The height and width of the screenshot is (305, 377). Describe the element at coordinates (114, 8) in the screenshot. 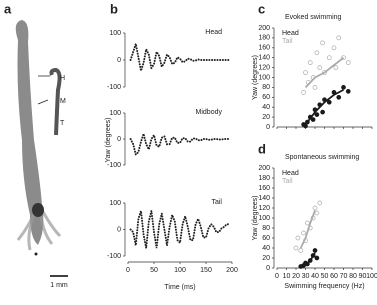

I see `panel-label: b` at that location.